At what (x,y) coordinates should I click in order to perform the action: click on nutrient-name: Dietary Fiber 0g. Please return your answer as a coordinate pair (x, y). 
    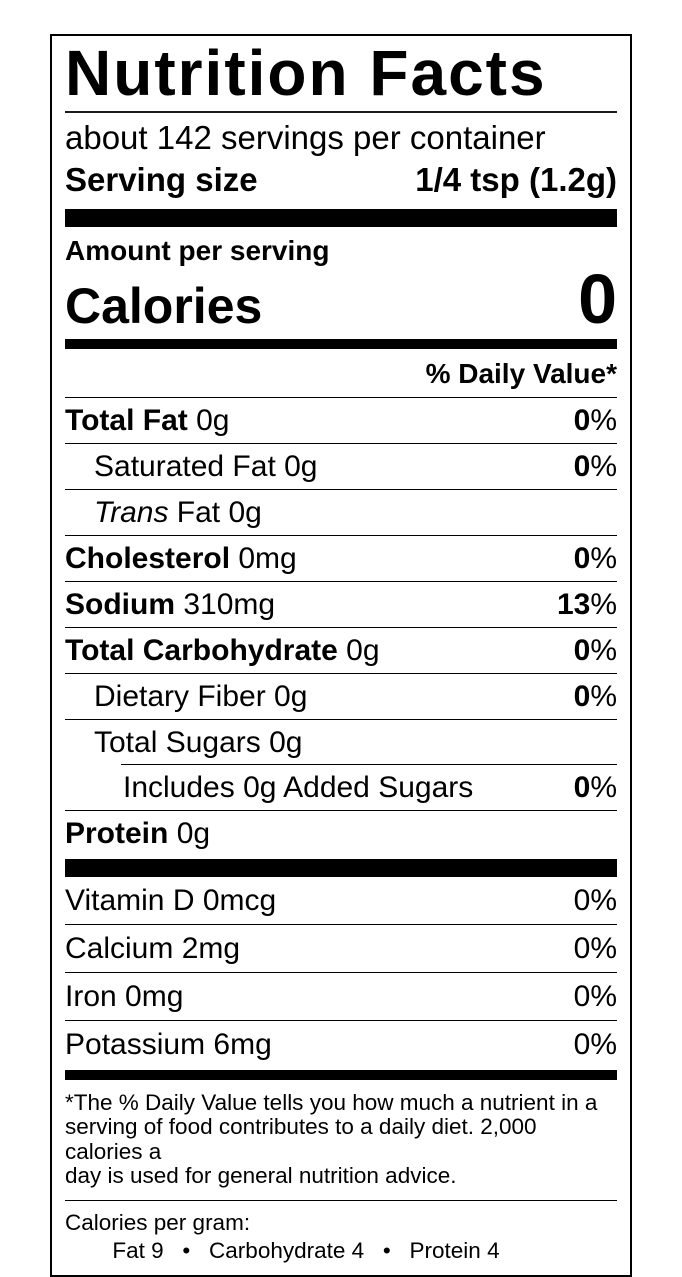
    Looking at the image, I should click on (201, 696).